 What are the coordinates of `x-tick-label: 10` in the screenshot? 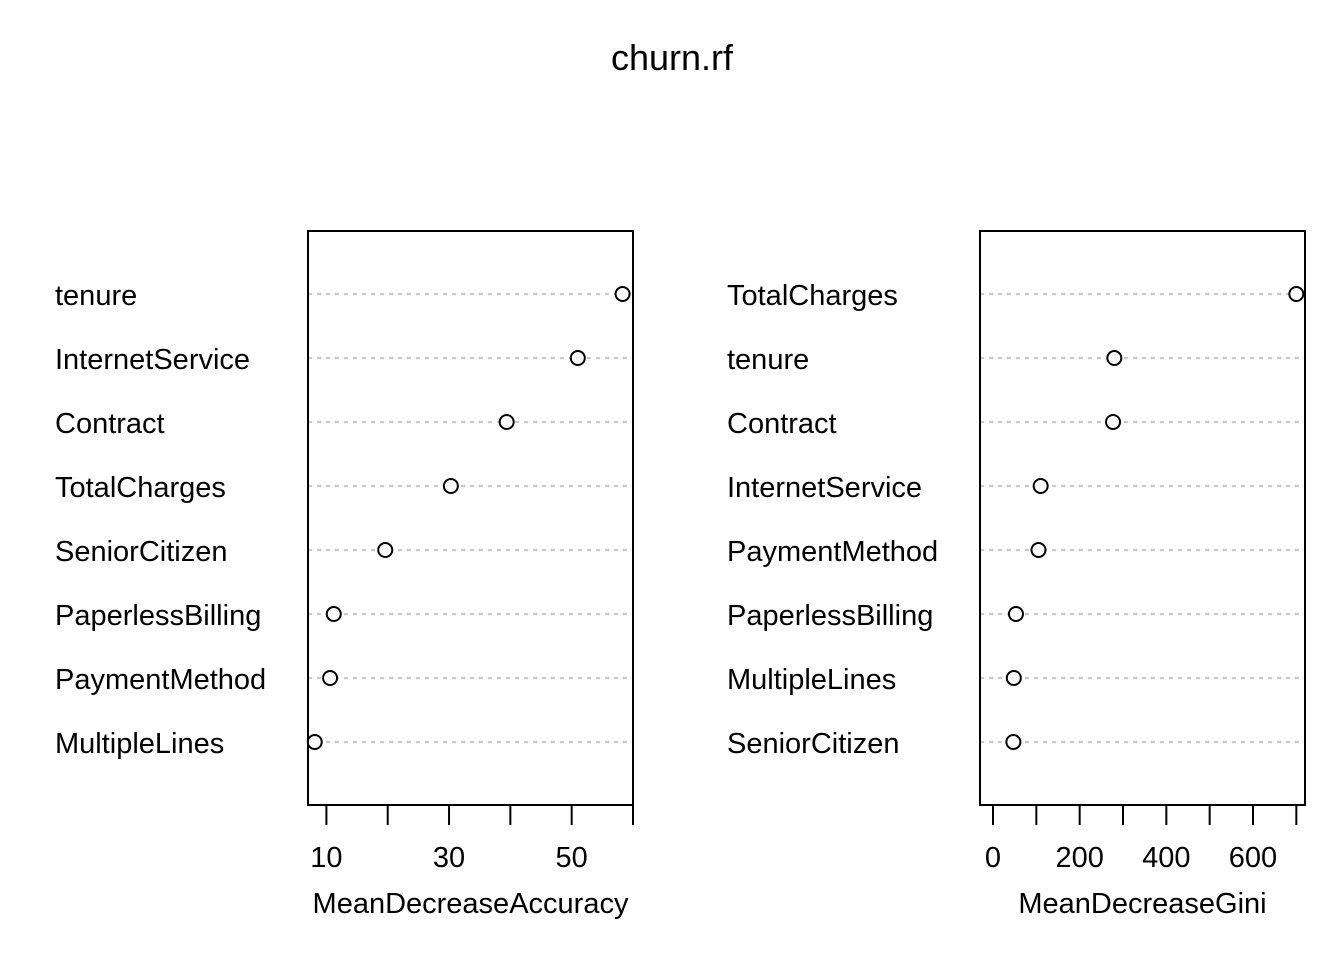 It's located at (326, 858).